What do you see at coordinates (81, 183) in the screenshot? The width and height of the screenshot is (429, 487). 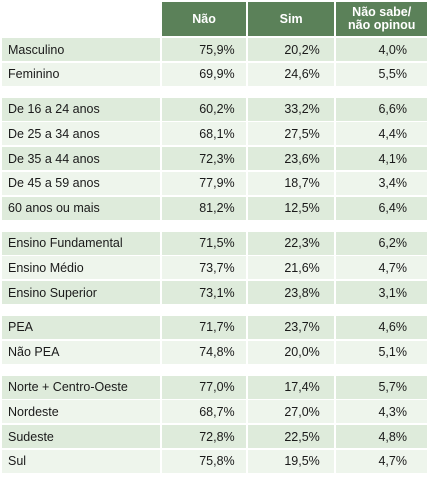 I see `row-label: De 45 a 59 anos` at bounding box center [81, 183].